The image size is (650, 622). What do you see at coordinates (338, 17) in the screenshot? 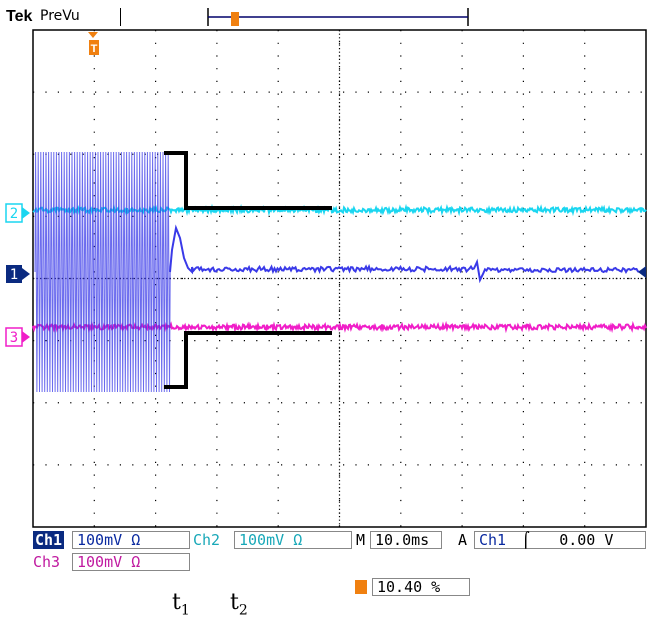
I see `record-view-indicator` at bounding box center [338, 17].